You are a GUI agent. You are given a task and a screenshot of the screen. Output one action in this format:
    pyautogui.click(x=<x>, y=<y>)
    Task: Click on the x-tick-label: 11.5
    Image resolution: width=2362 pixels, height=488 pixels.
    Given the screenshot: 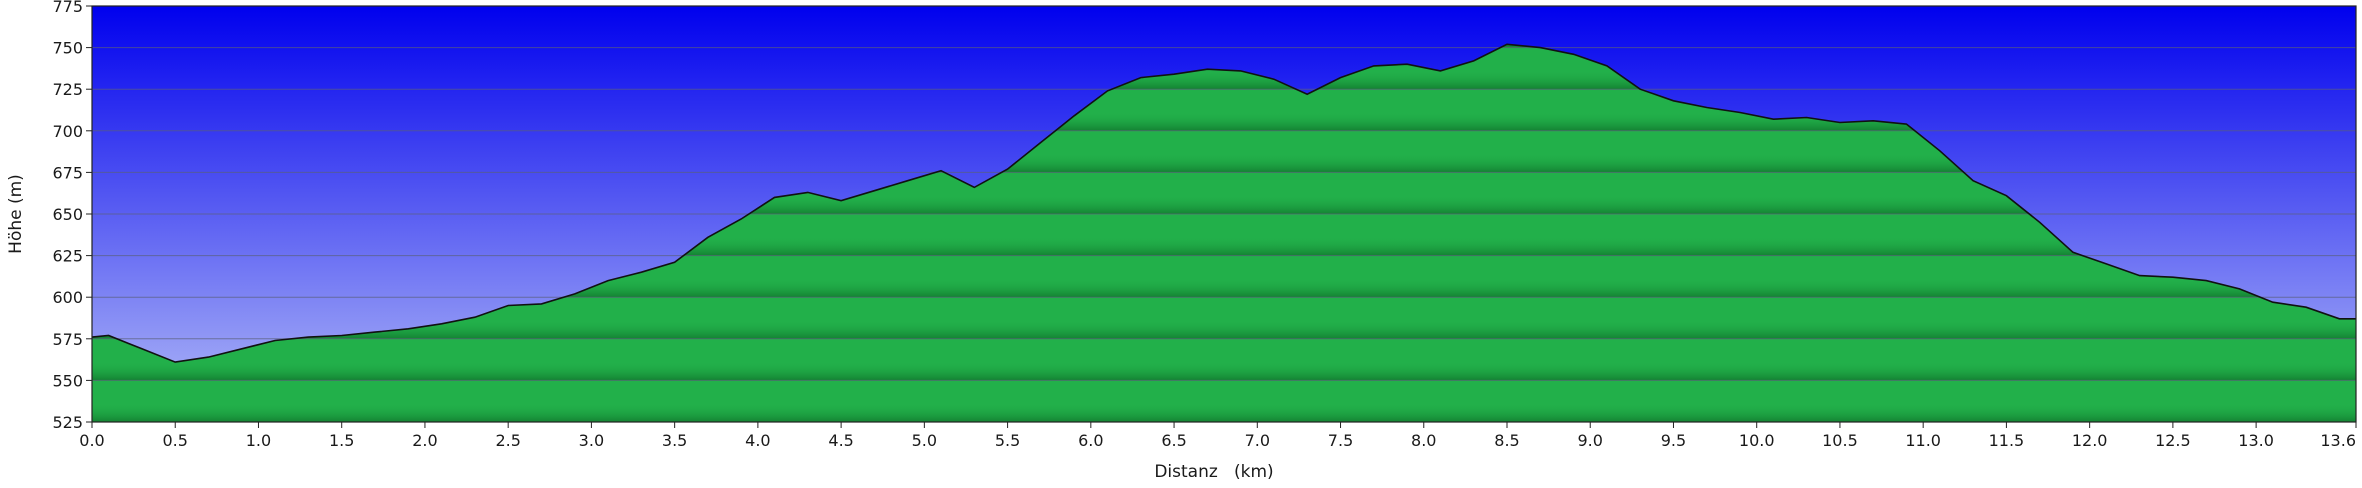 What is the action you would take?
    pyautogui.click(x=2007, y=440)
    